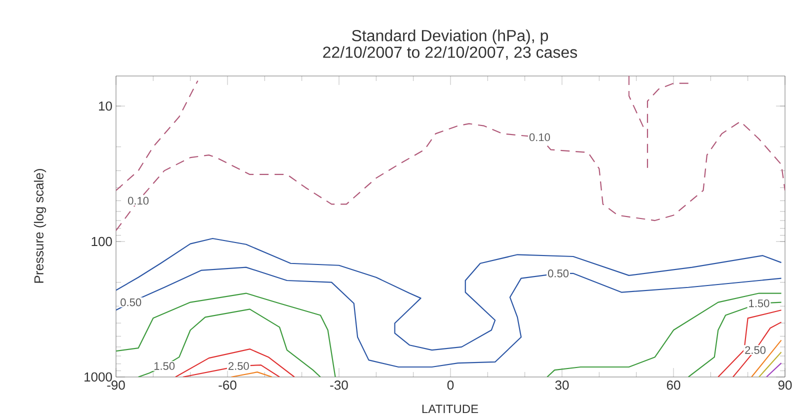 The width and height of the screenshot is (804, 419). Describe the element at coordinates (116, 385) in the screenshot. I see `x-tick-label: -90` at that location.